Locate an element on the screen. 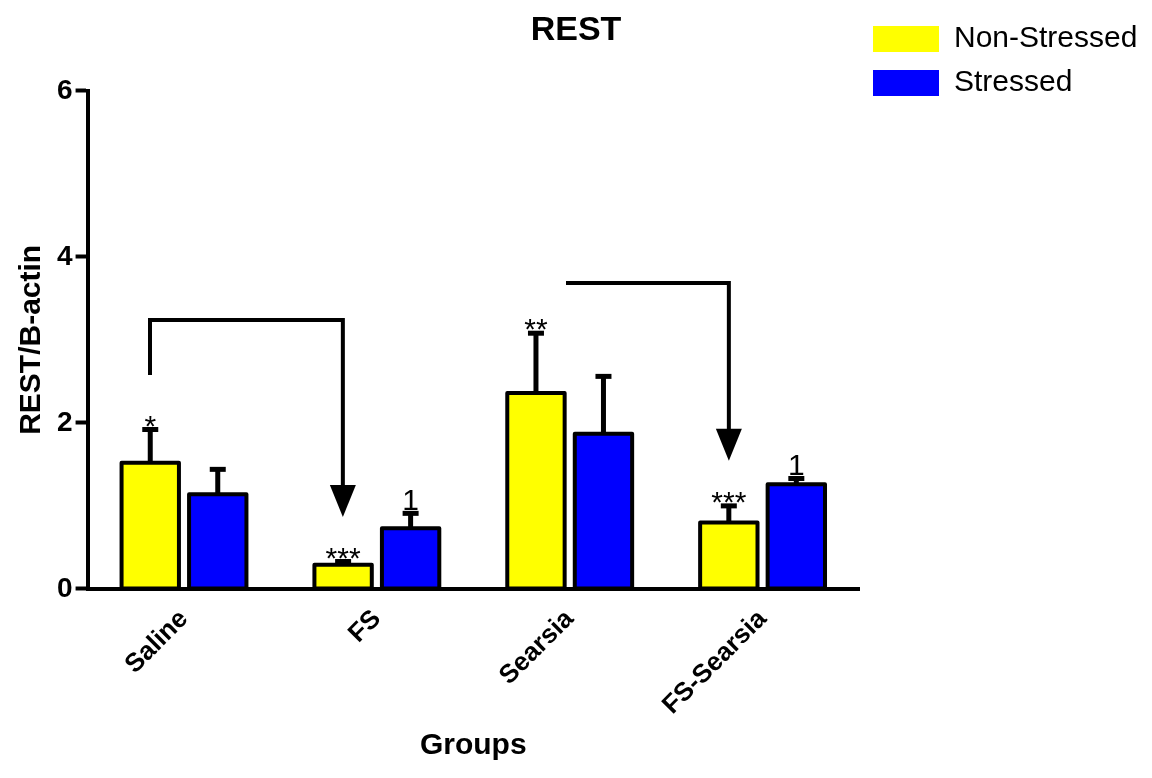  y-tick-label: 4 is located at coordinates (64, 255).